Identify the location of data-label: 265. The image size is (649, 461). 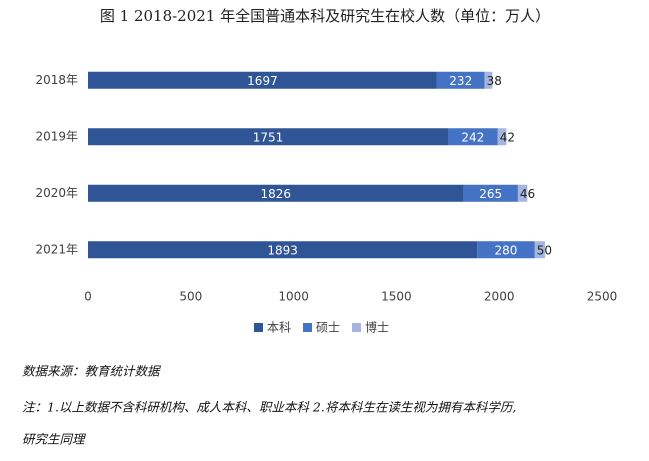
(490, 194).